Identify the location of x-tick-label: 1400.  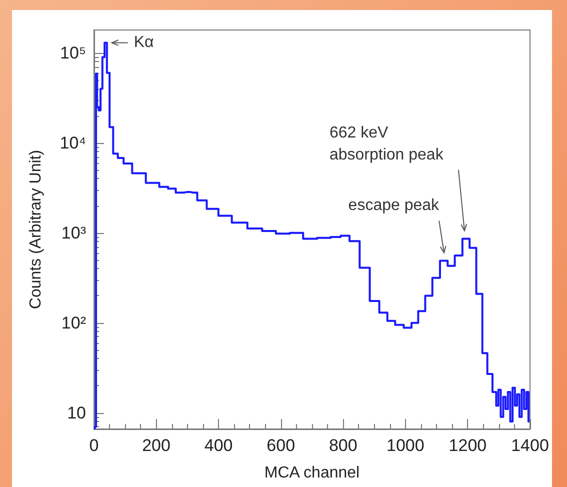
(530, 445).